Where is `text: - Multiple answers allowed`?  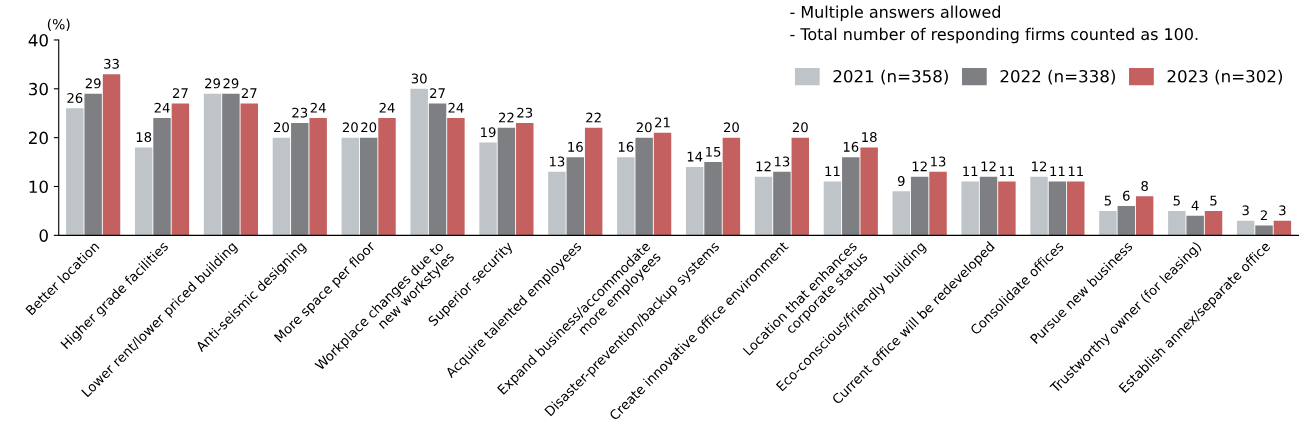 text: - Multiple answers allowed is located at coordinates (895, 13).